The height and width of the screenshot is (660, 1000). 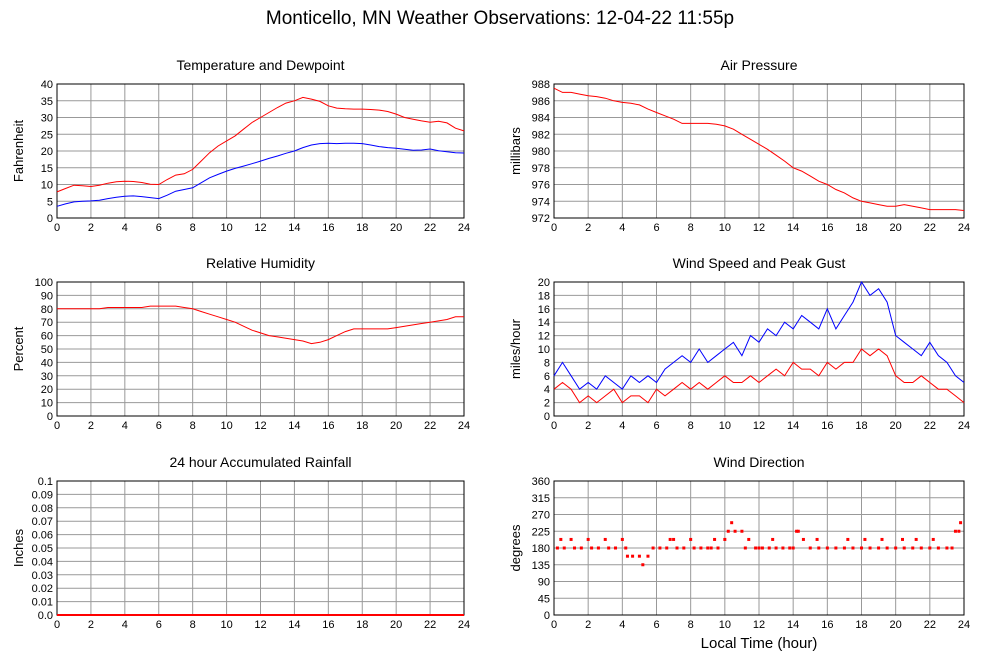 I want to click on humidity-xtick-label: 0, so click(x=57, y=426).